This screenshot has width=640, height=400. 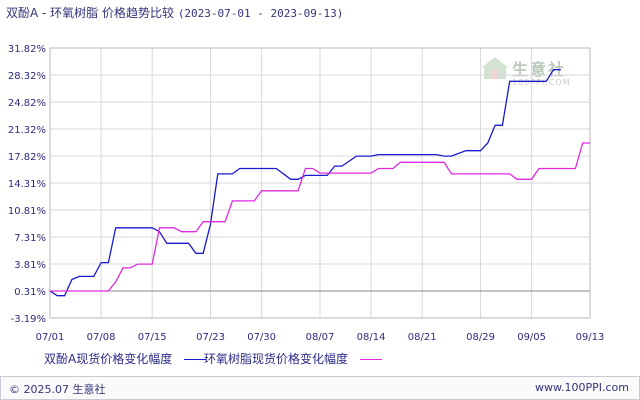 What do you see at coordinates (28, 319) in the screenshot?
I see `y-tick-label: -3.19%` at bounding box center [28, 319].